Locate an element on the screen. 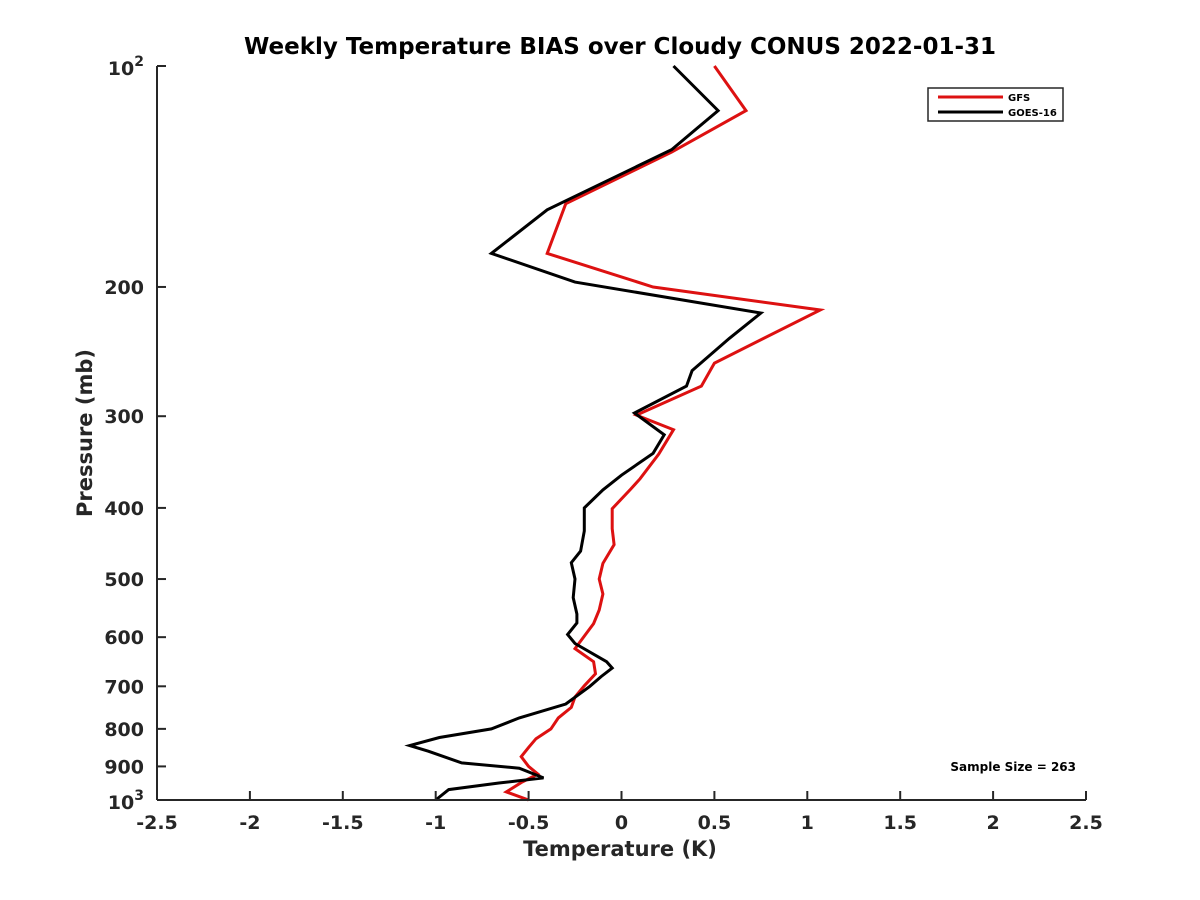 This screenshot has height=900, width=1200. y-tick-label: 300 is located at coordinates (124, 417).